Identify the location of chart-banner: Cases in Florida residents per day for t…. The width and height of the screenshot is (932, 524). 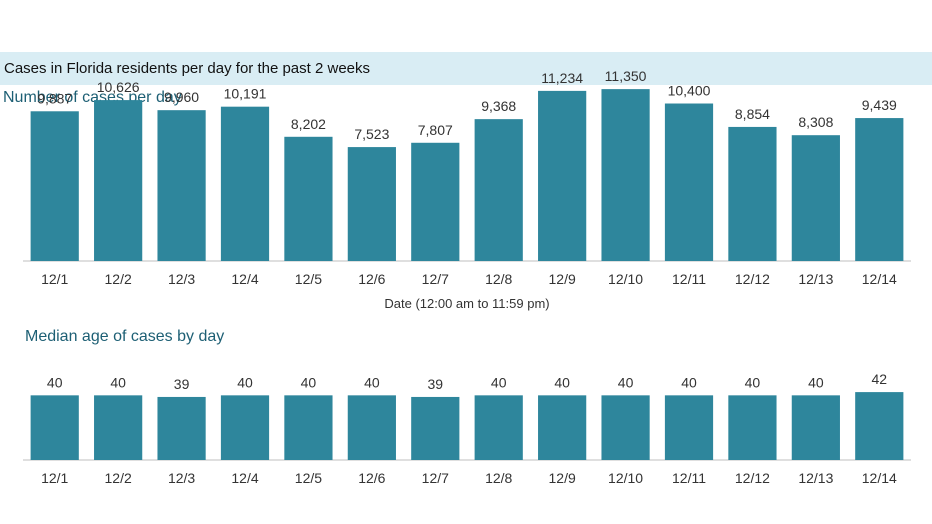
(466, 68).